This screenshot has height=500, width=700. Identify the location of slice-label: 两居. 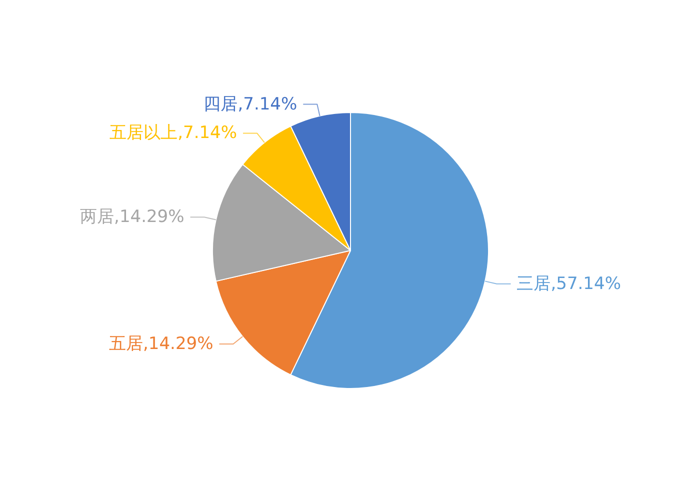
(97, 217).